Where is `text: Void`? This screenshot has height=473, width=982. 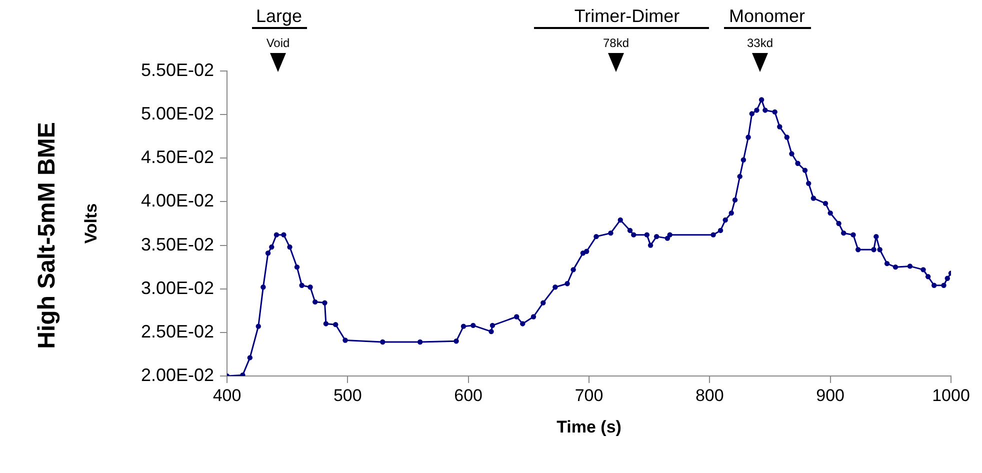 text: Void is located at coordinates (278, 43).